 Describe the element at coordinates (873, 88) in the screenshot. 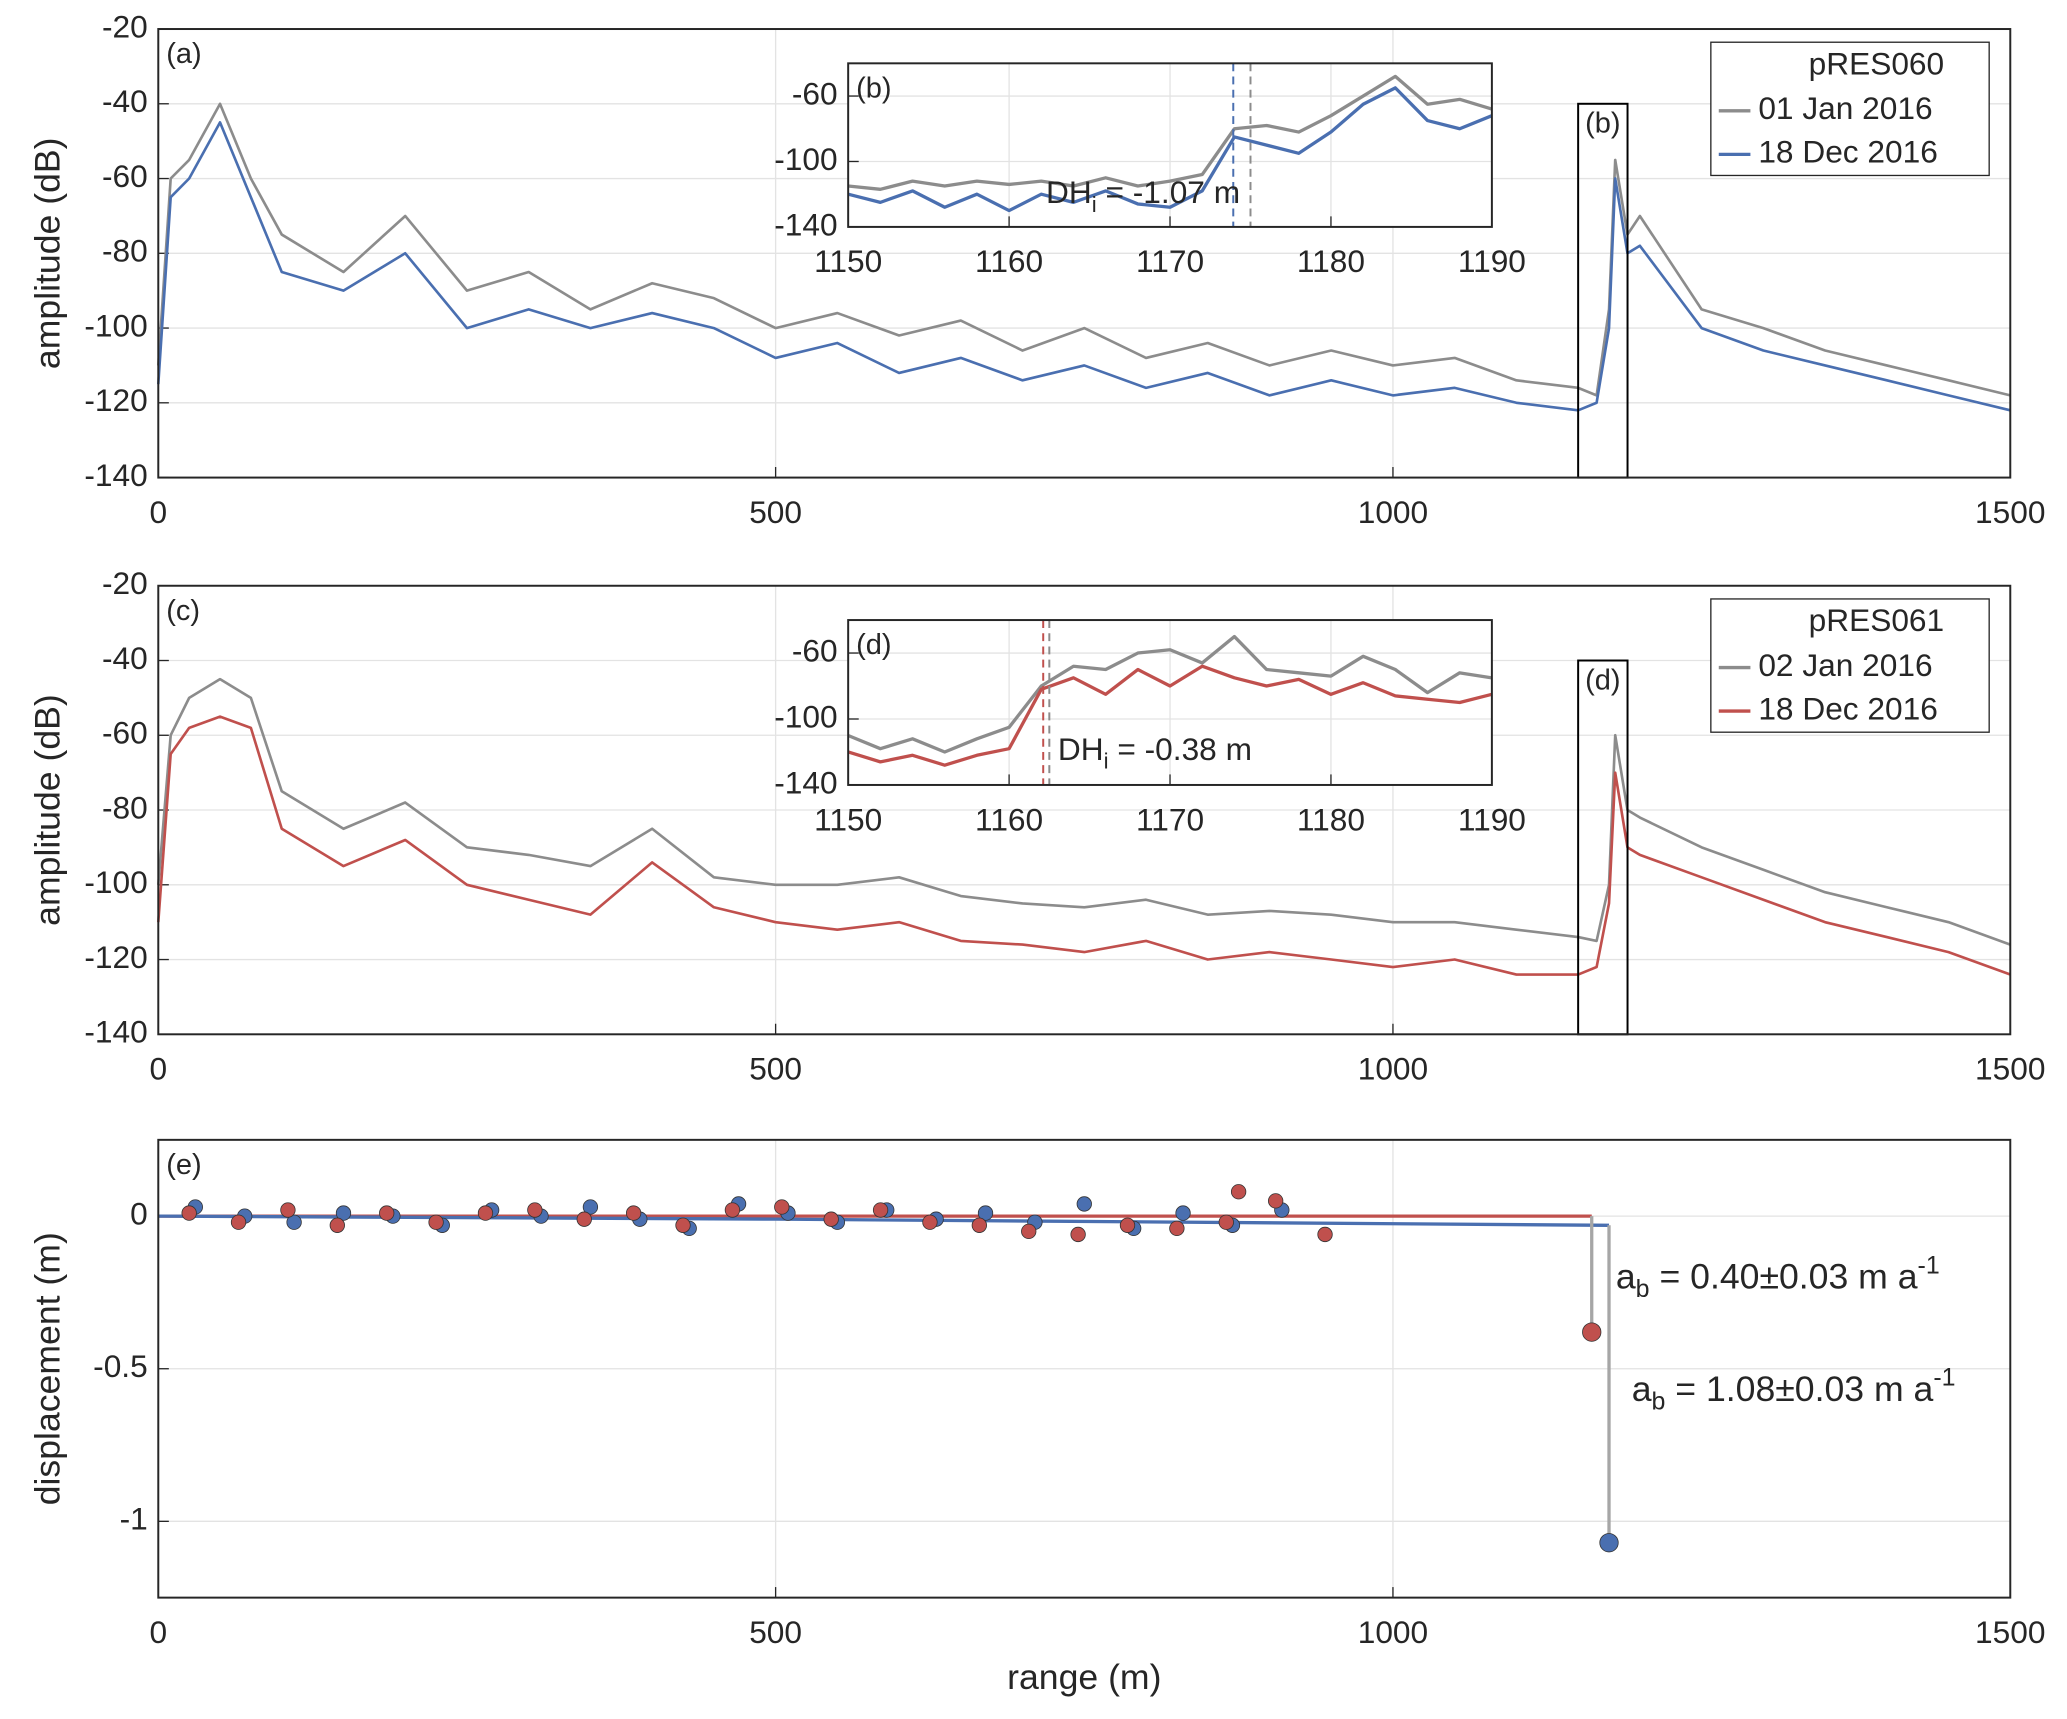

I see `panel-label: (b)` at that location.